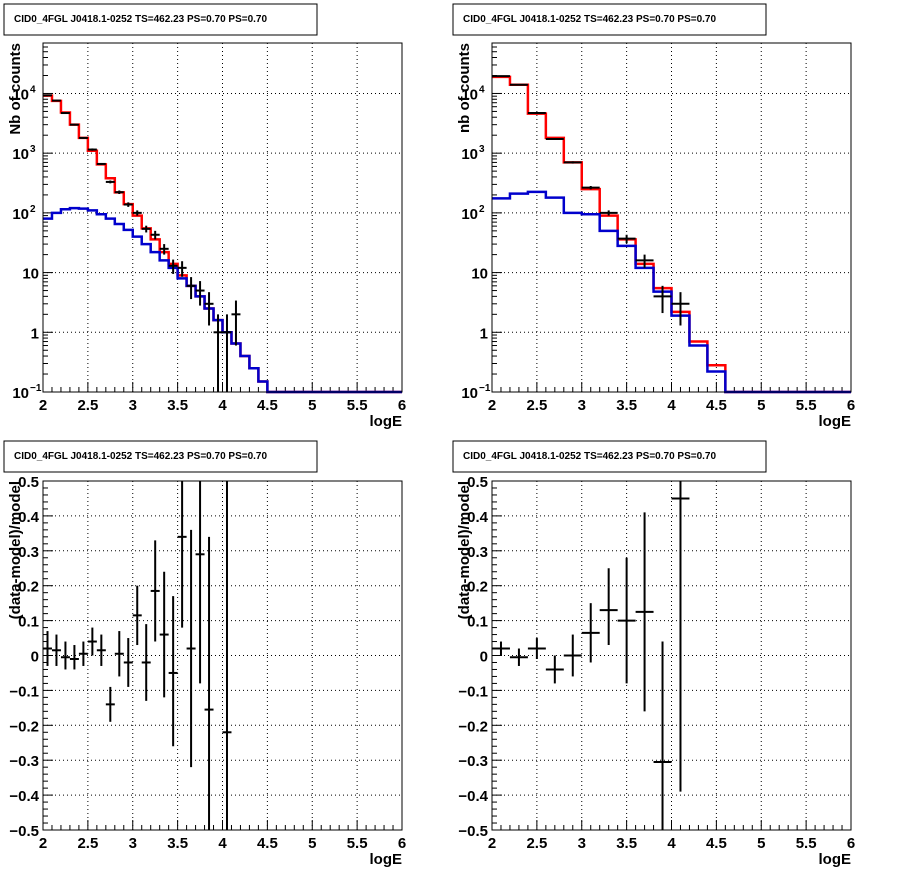 Image resolution: width=898 pixels, height=875 pixels. Describe the element at coordinates (671, 292) in the screenshot. I see `series-line-component-model` at that location.